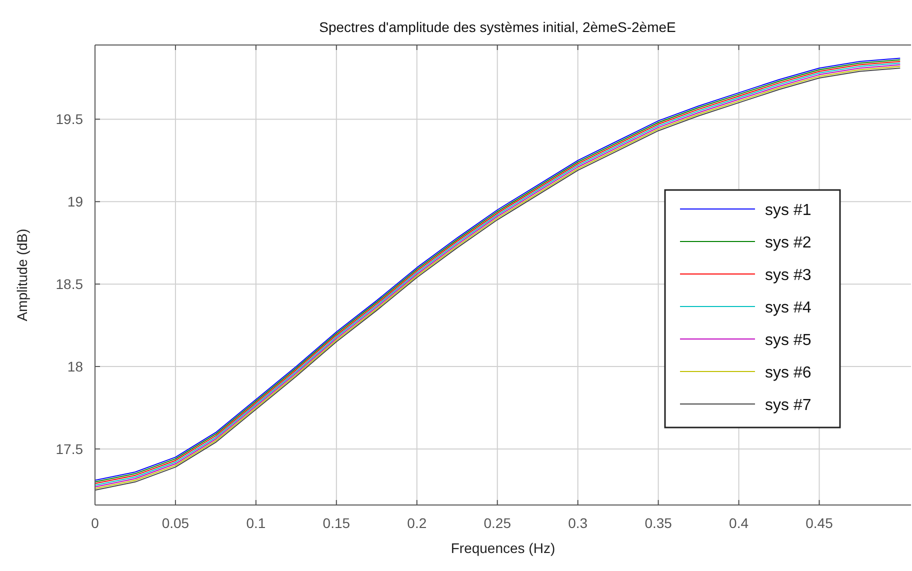 The image size is (912, 571). I want to click on x-tick-label: 0.3, so click(578, 523).